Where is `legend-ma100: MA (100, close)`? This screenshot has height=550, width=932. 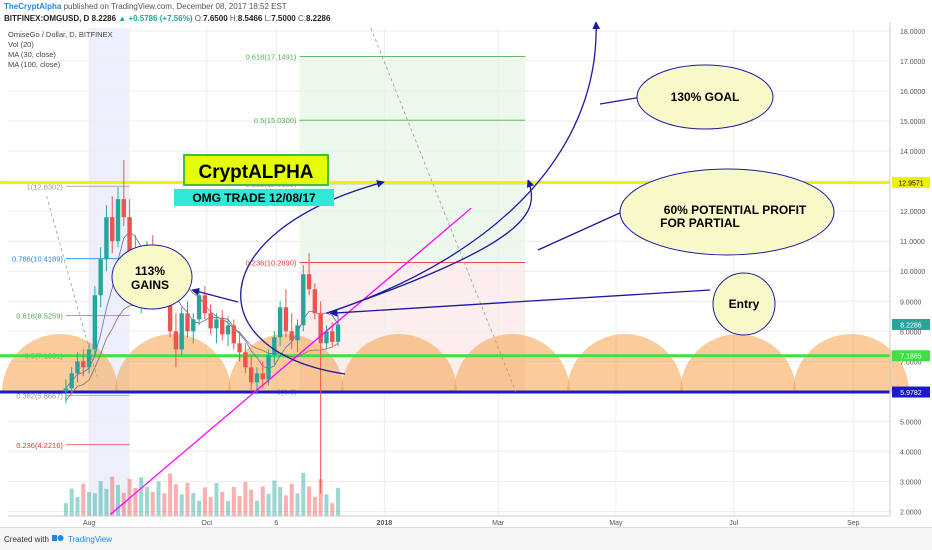 legend-ma100: MA (100, close) is located at coordinates (34, 64).